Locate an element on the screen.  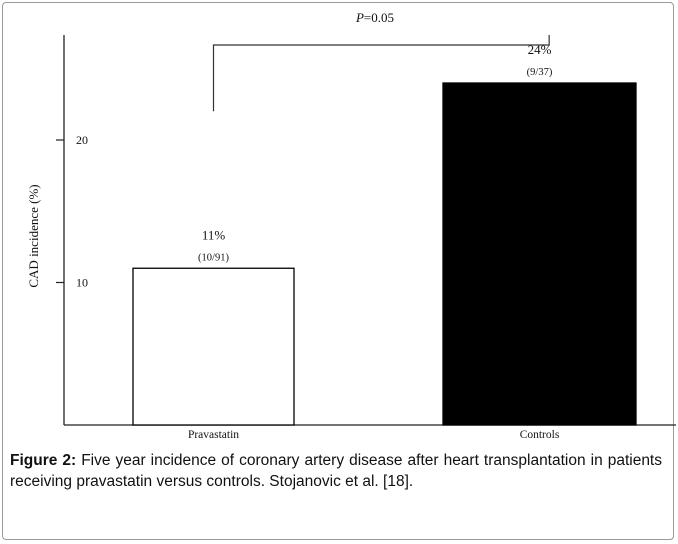
x-category-label-pravastatin: Pravastatin is located at coordinates (213, 435).